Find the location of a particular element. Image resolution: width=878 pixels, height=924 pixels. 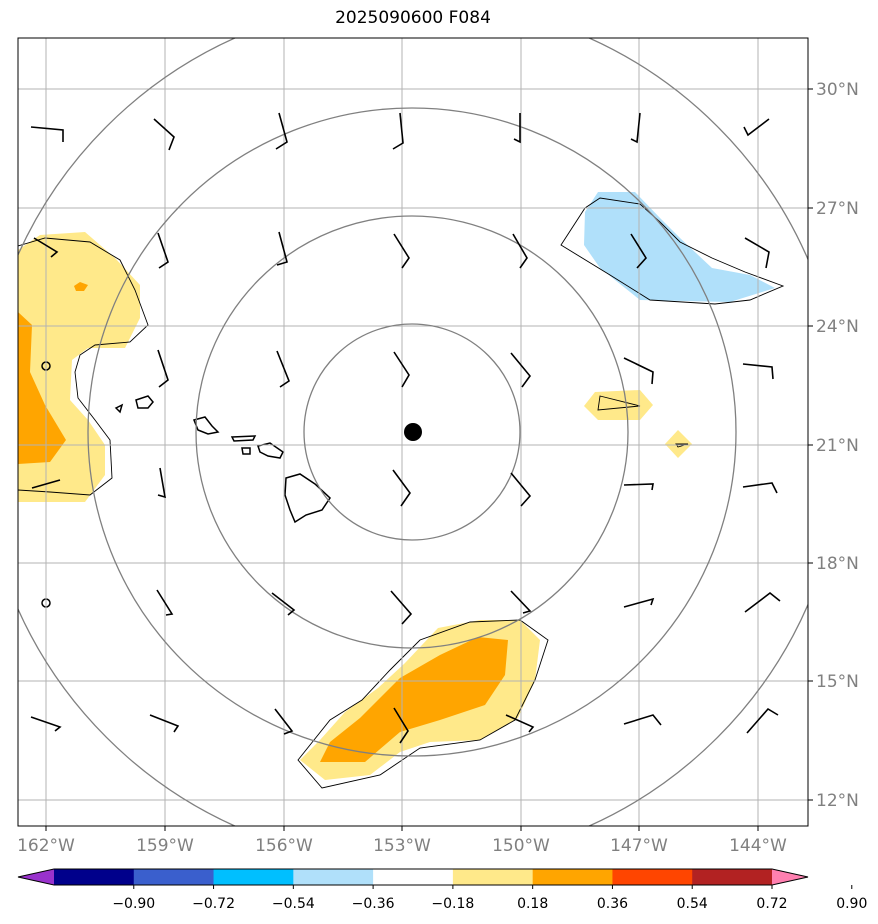

positive-anomaly-west-dark is located at coordinates (42, 388).